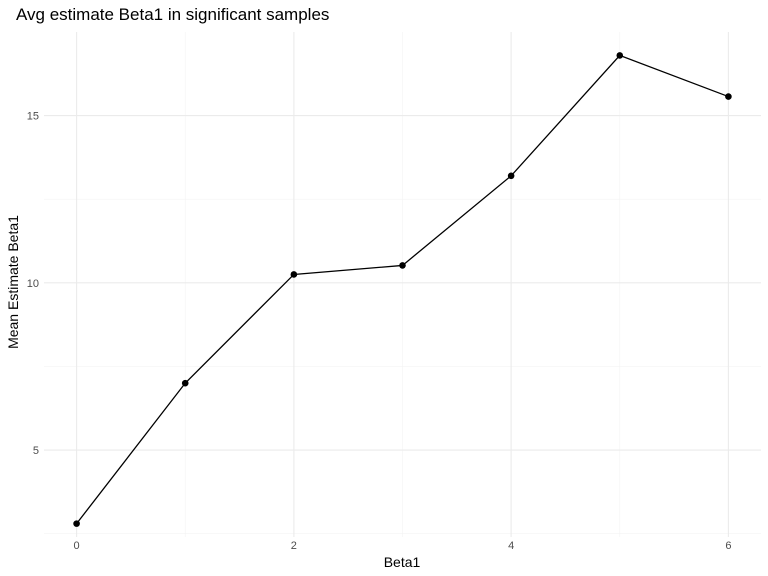  What do you see at coordinates (13, 282) in the screenshot?
I see `y-axis-title: Mean Estimate Beta1` at bounding box center [13, 282].